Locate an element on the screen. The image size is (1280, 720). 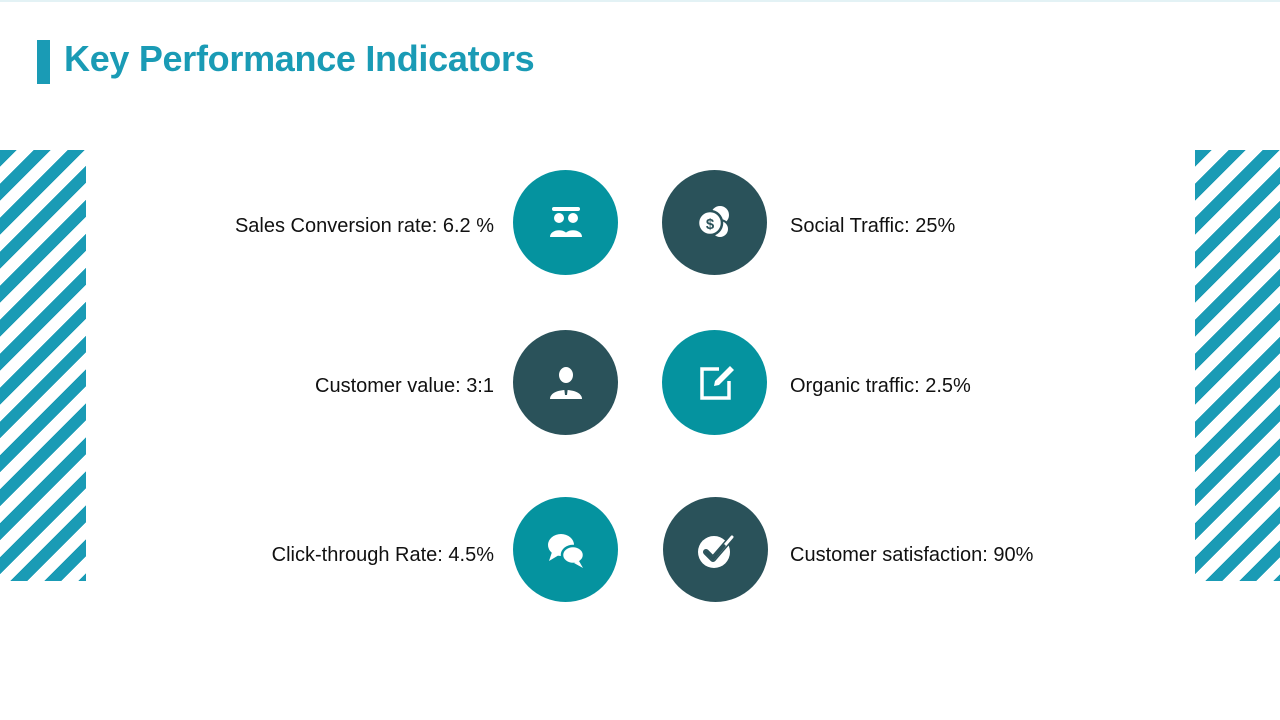
kpi-customer-value-circle is located at coordinates (565, 382).